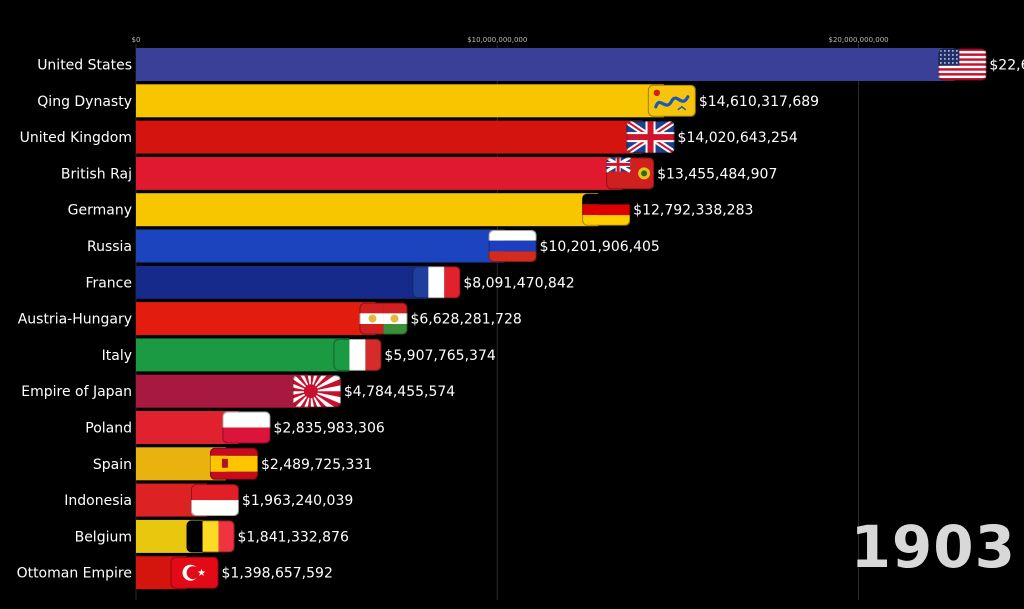 The image size is (1024, 609). I want to click on bar-italy, so click(243, 355).